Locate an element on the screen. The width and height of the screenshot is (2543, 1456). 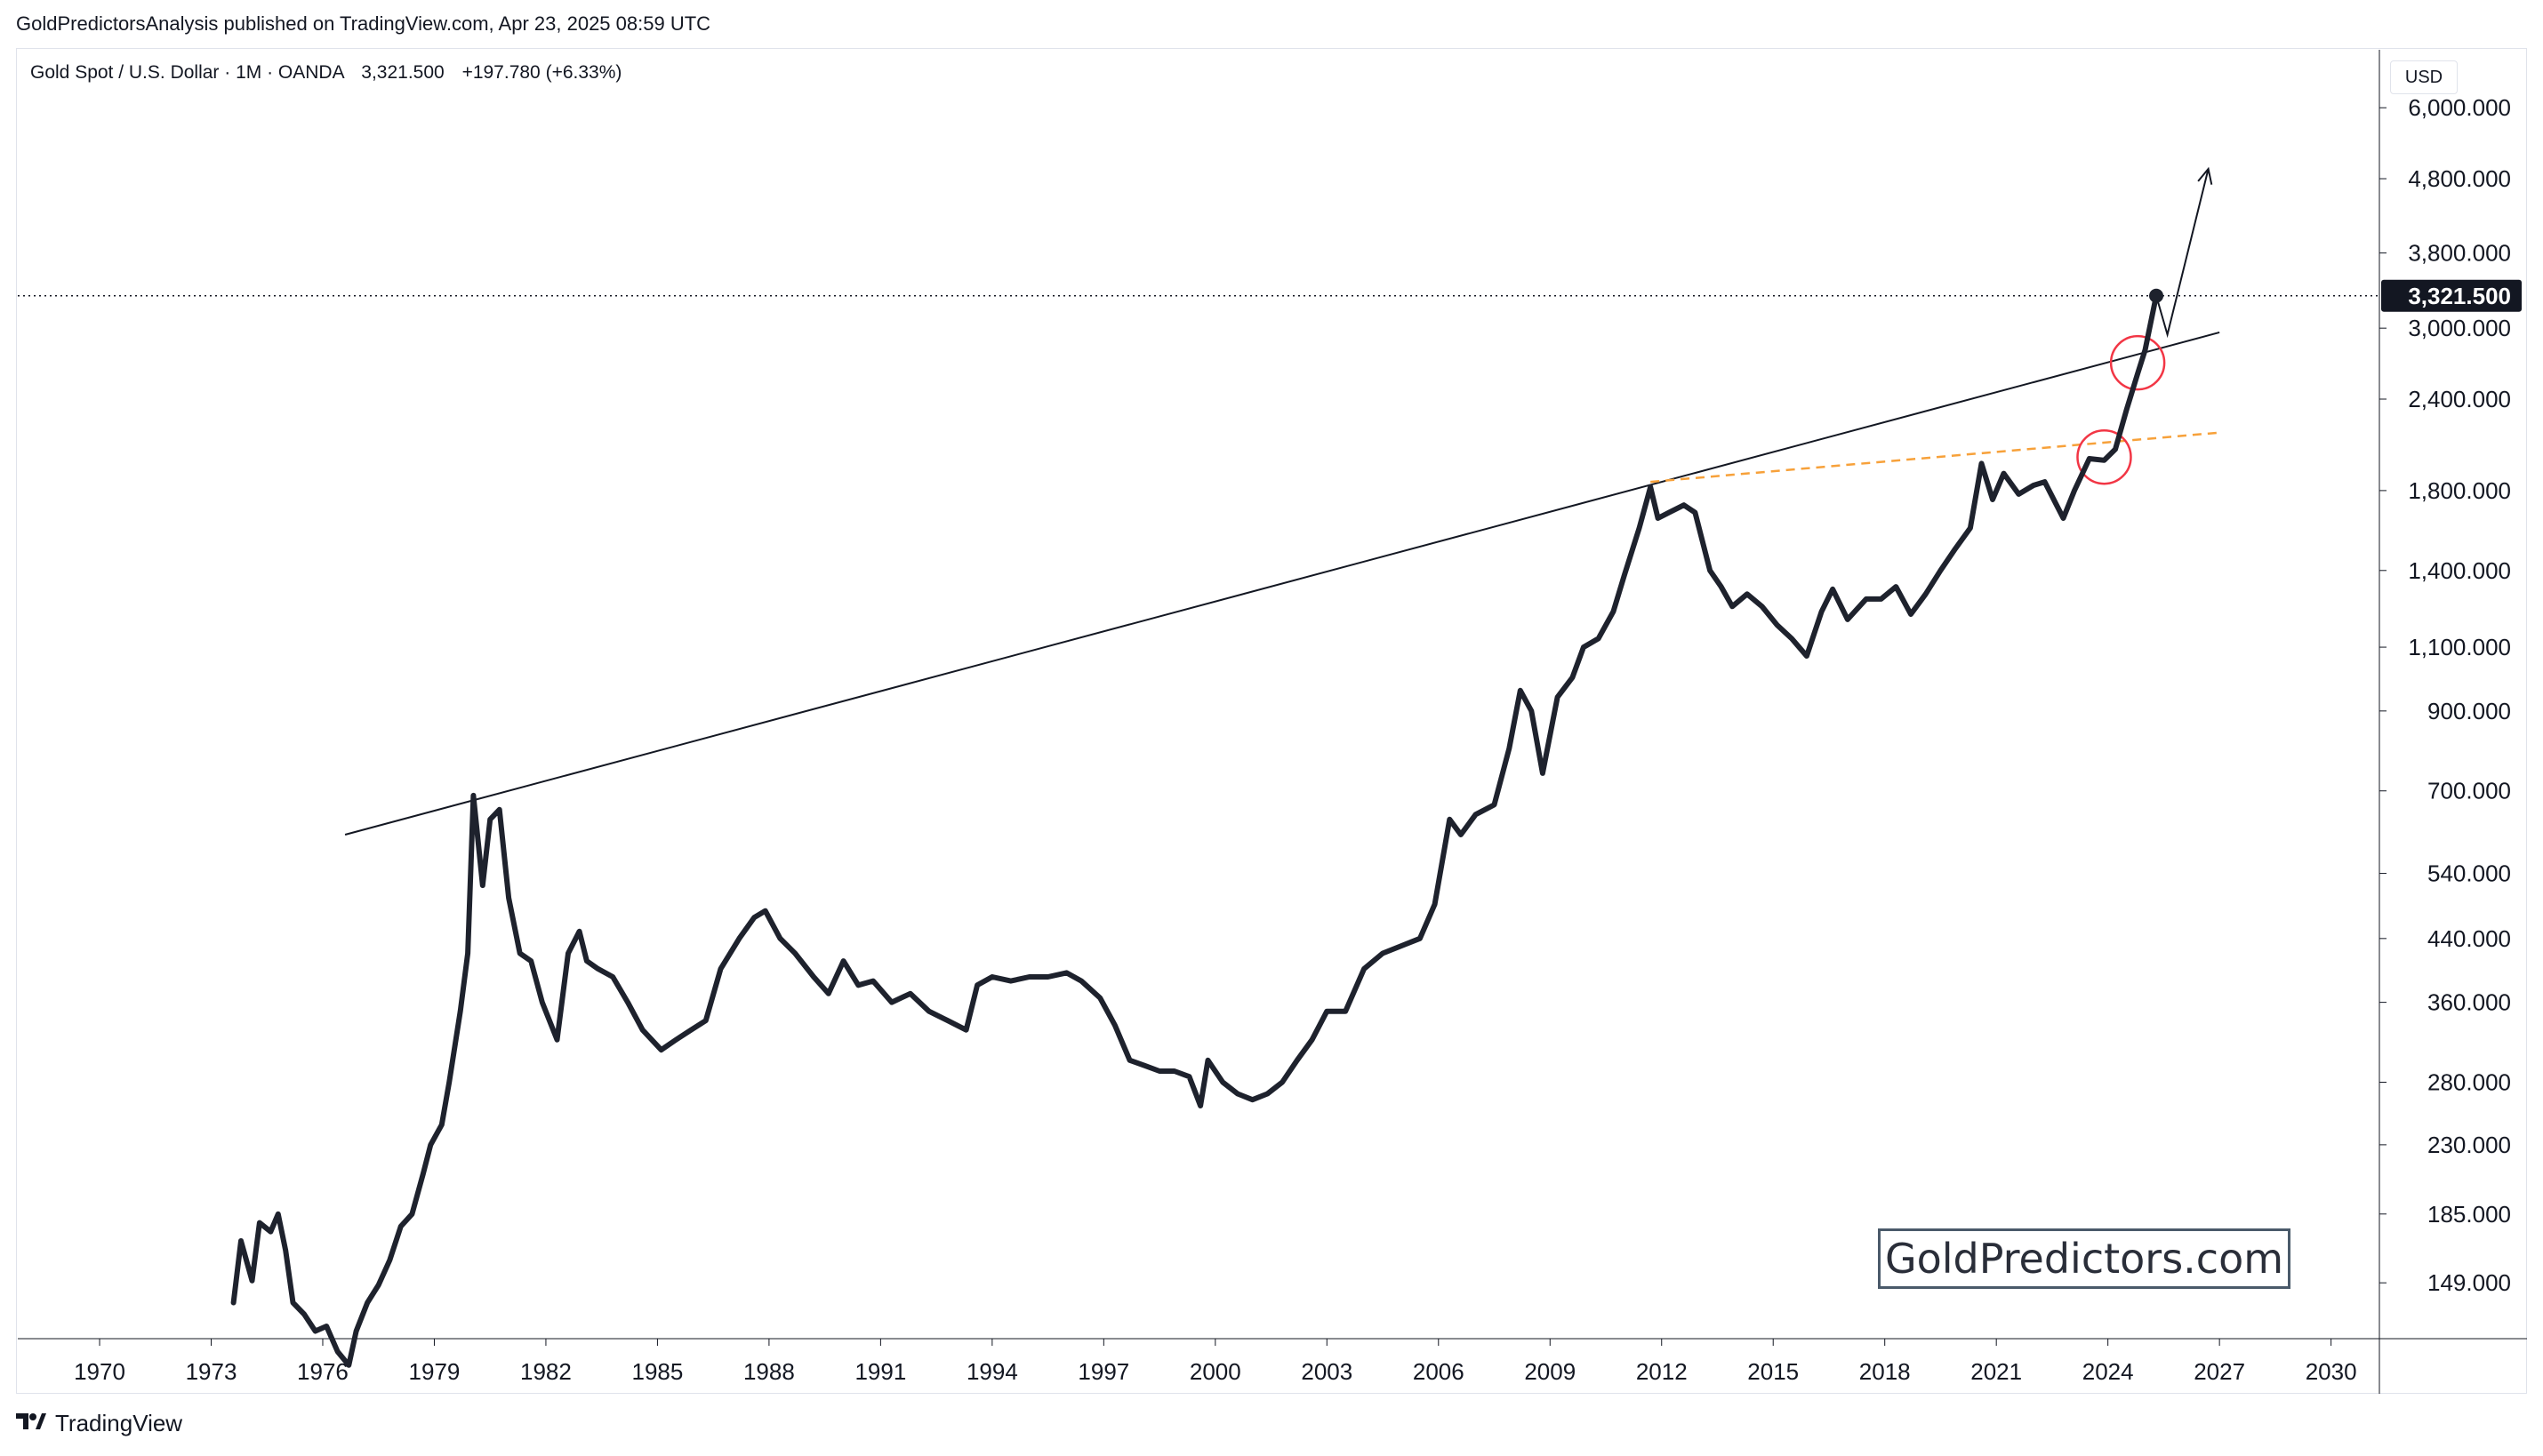
x-tick-label: 2006 is located at coordinates (1438, 1371).